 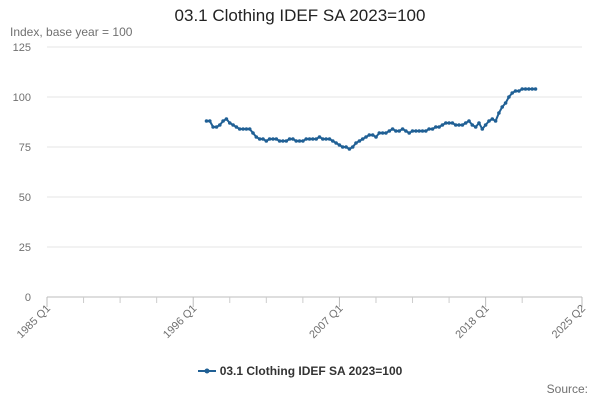 I want to click on y-axis-tick-labels: 0 25 50 75 100 125, so click(x=22, y=173).